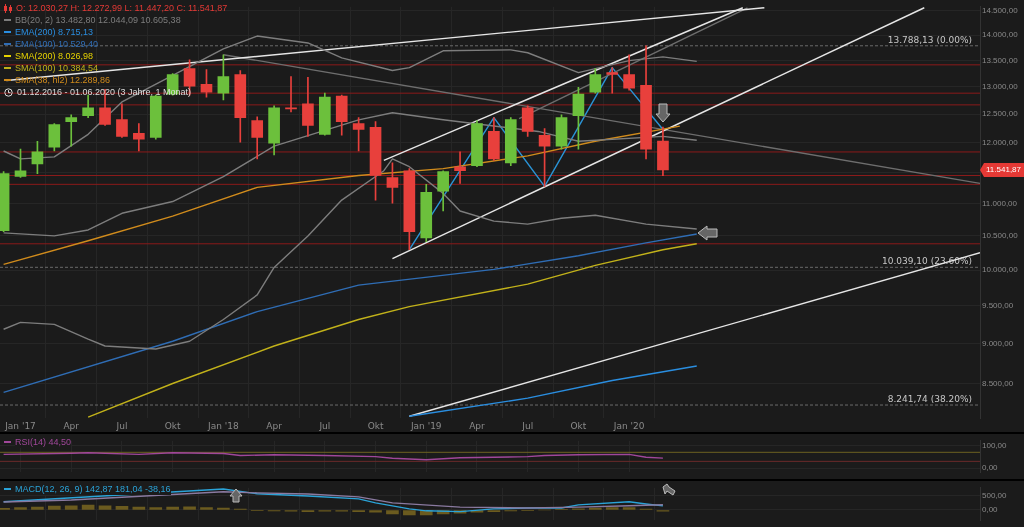  Describe the element at coordinates (1004, 170) in the screenshot. I see `text: 11.541,87` at that location.